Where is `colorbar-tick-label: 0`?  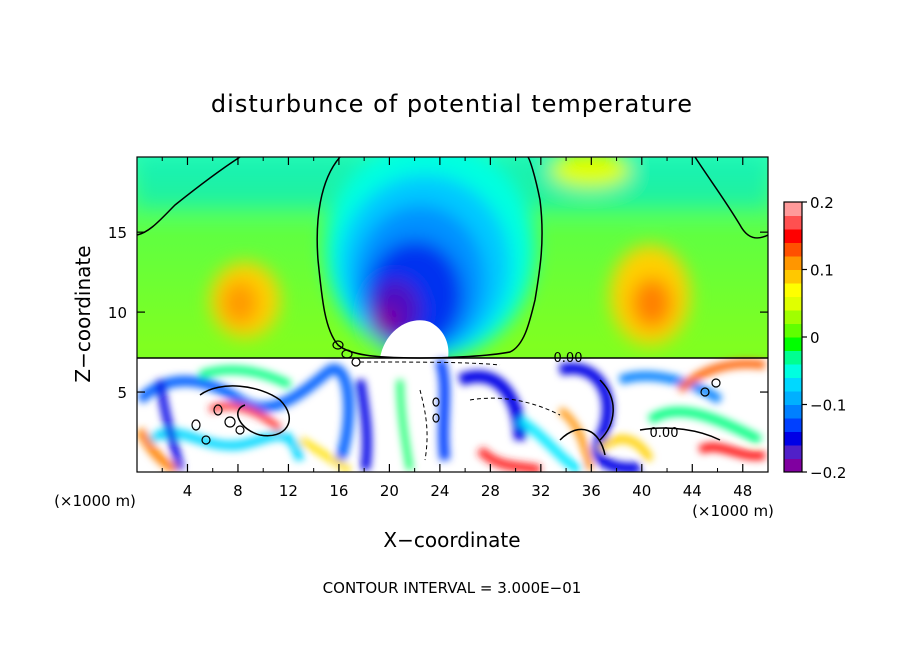 colorbar-tick-label: 0 is located at coordinates (815, 338).